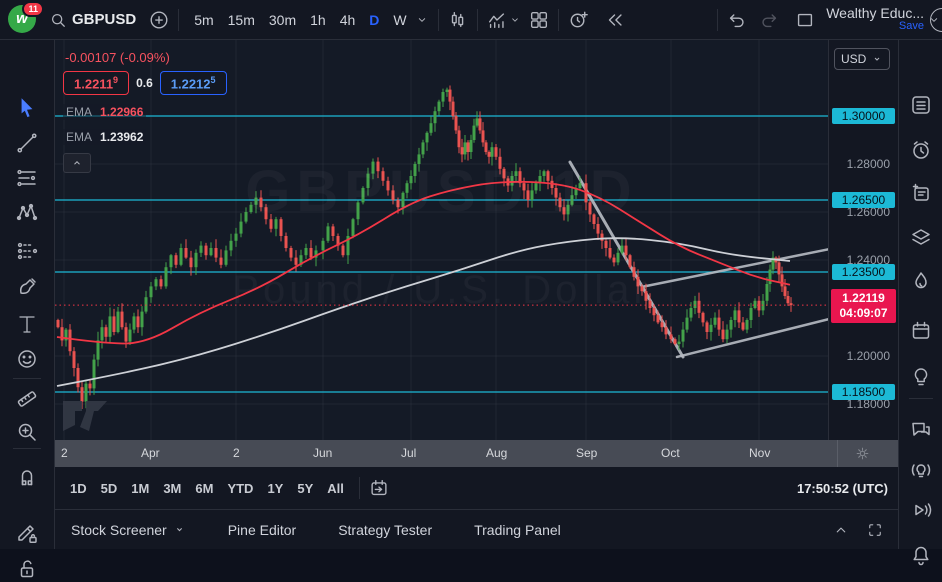 Image resolution: width=942 pixels, height=582 pixels. What do you see at coordinates (458, 20) in the screenshot?
I see `chart-style-candles-icon` at bounding box center [458, 20].